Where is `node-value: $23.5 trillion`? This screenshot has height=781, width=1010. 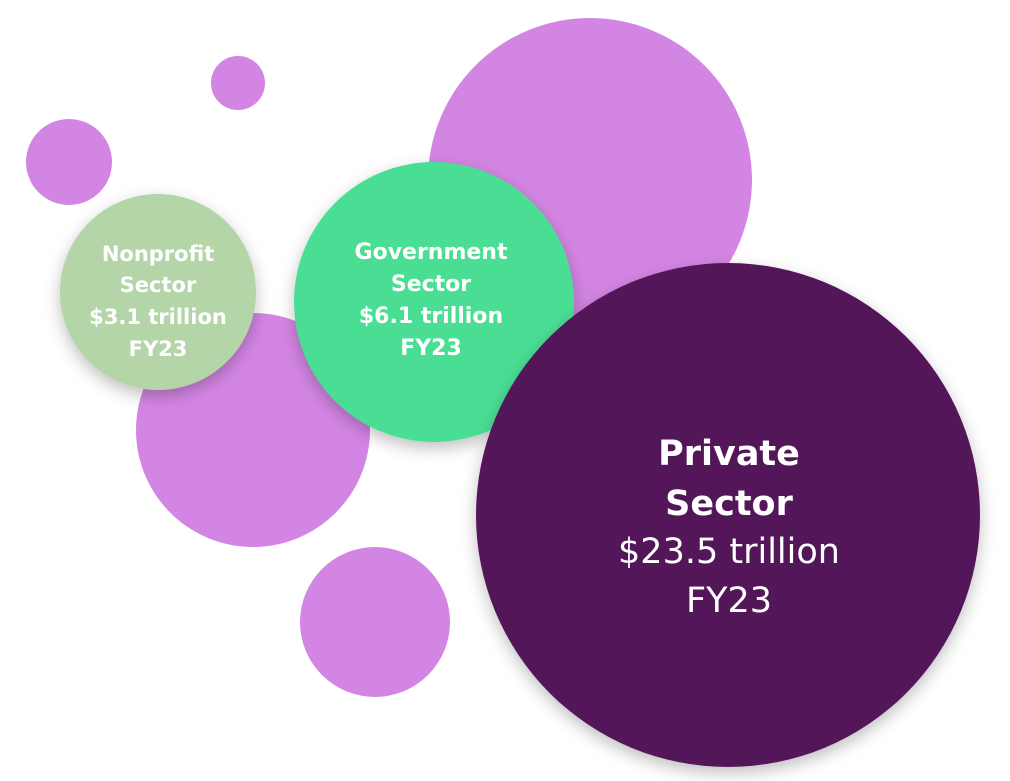
node-value: $23.5 trillion is located at coordinates (729, 552).